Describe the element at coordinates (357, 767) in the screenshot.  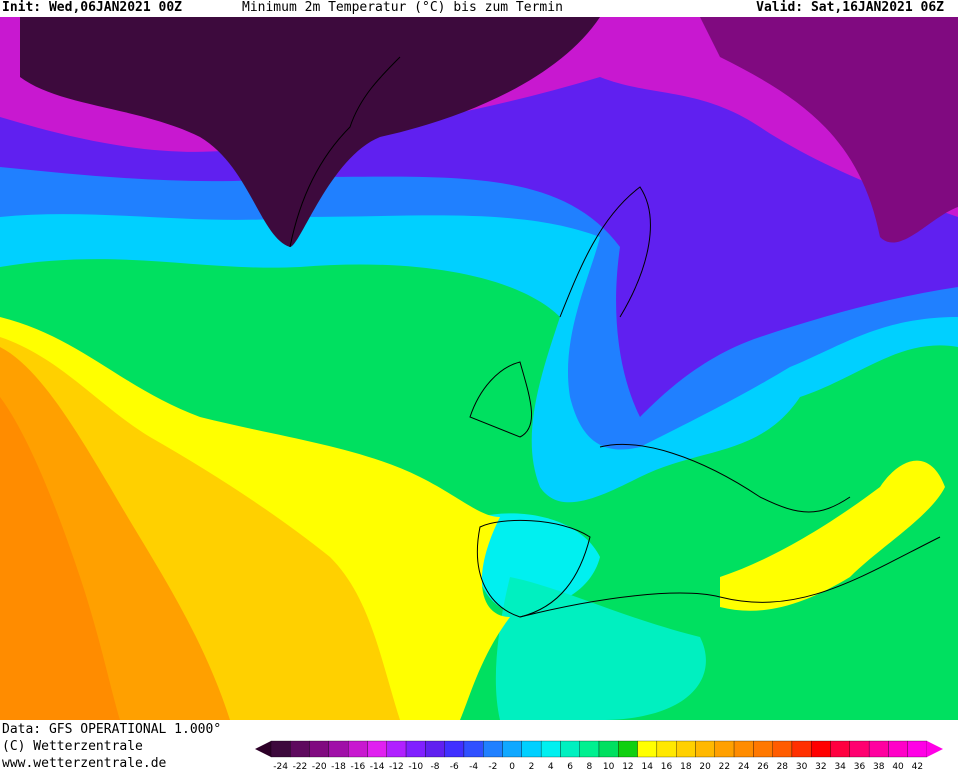
I see `colorbar-label: -16` at that location.